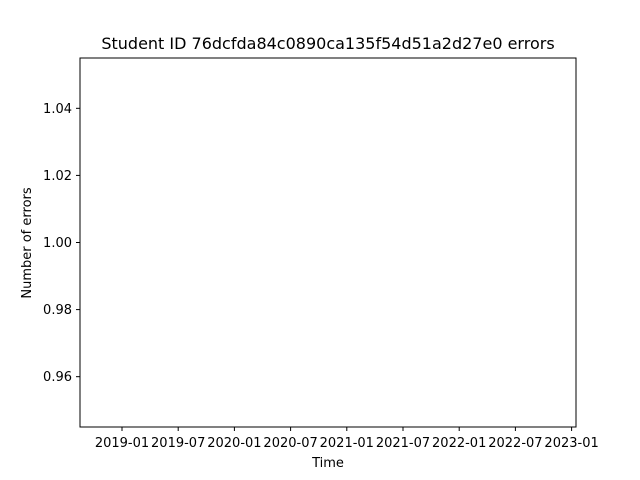  What do you see at coordinates (327, 463) in the screenshot?
I see `x-axis-label: Time` at bounding box center [327, 463].